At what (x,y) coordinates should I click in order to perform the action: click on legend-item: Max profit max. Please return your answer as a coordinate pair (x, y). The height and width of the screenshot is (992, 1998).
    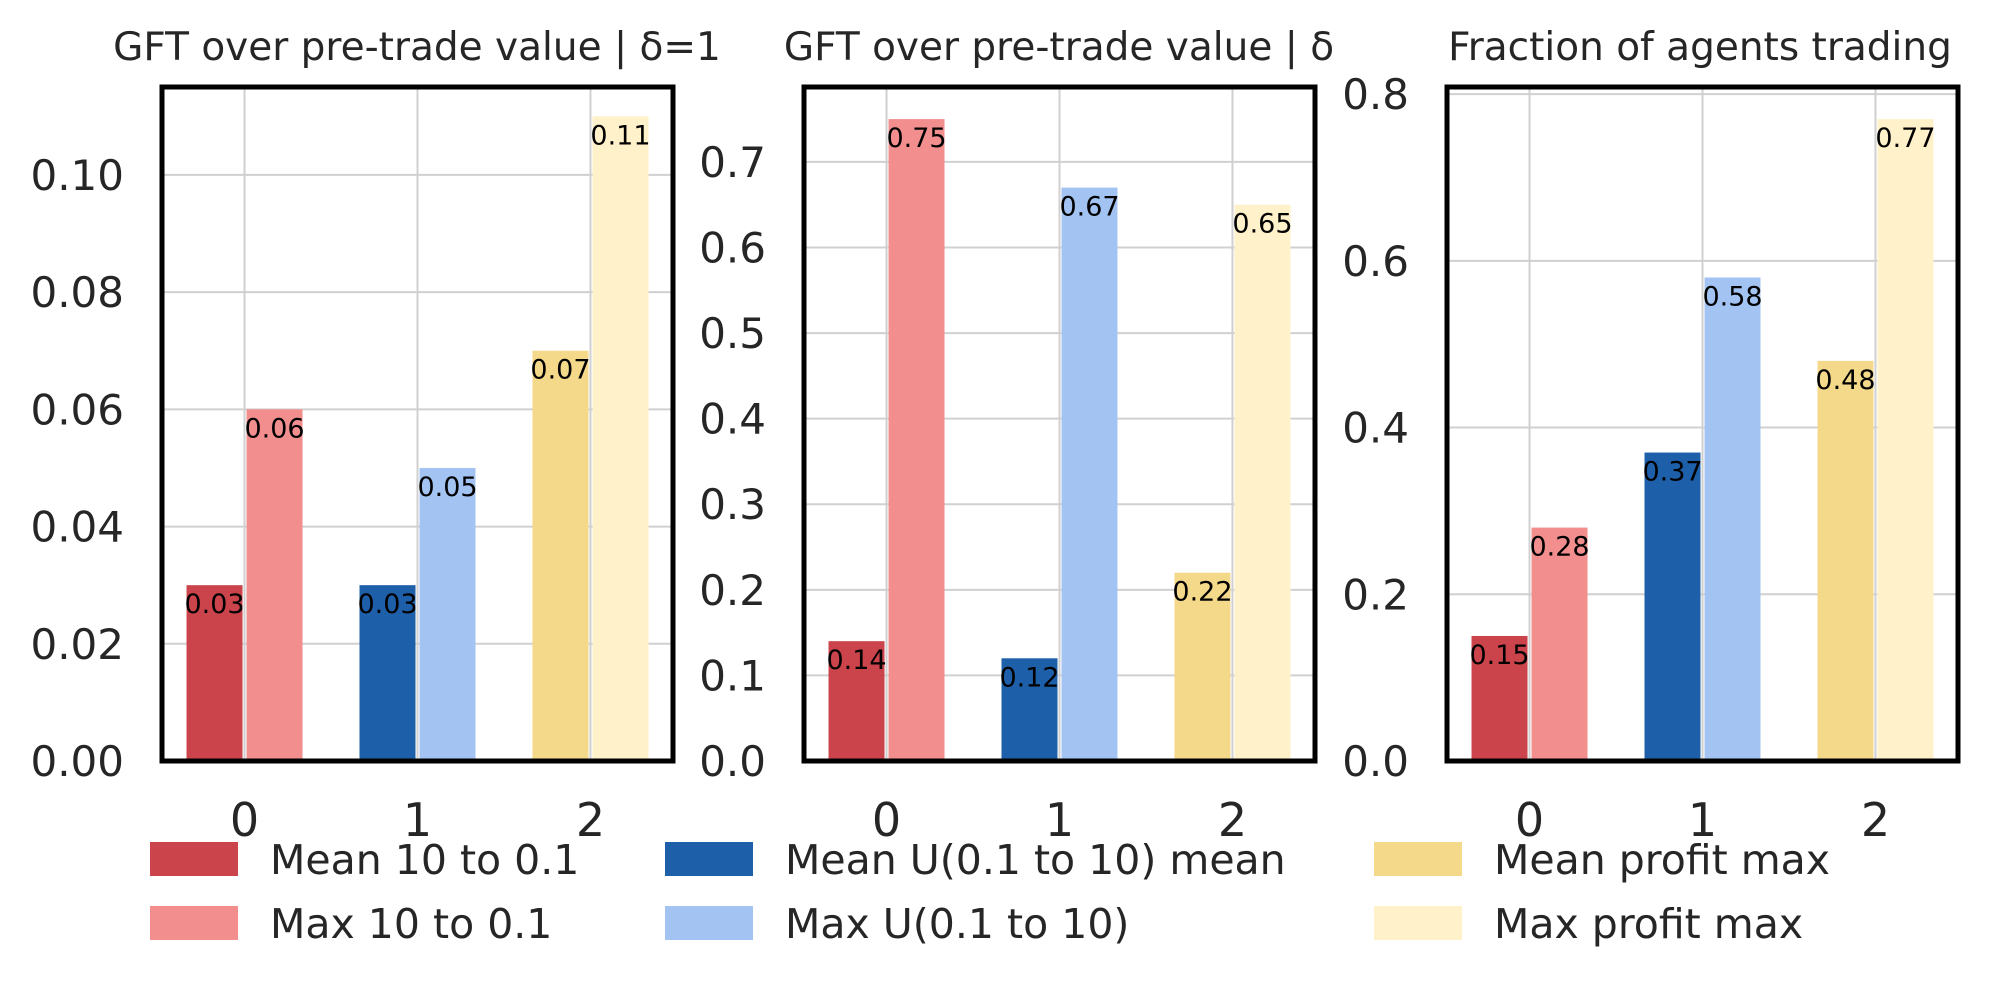
    Looking at the image, I should click on (1588, 924).